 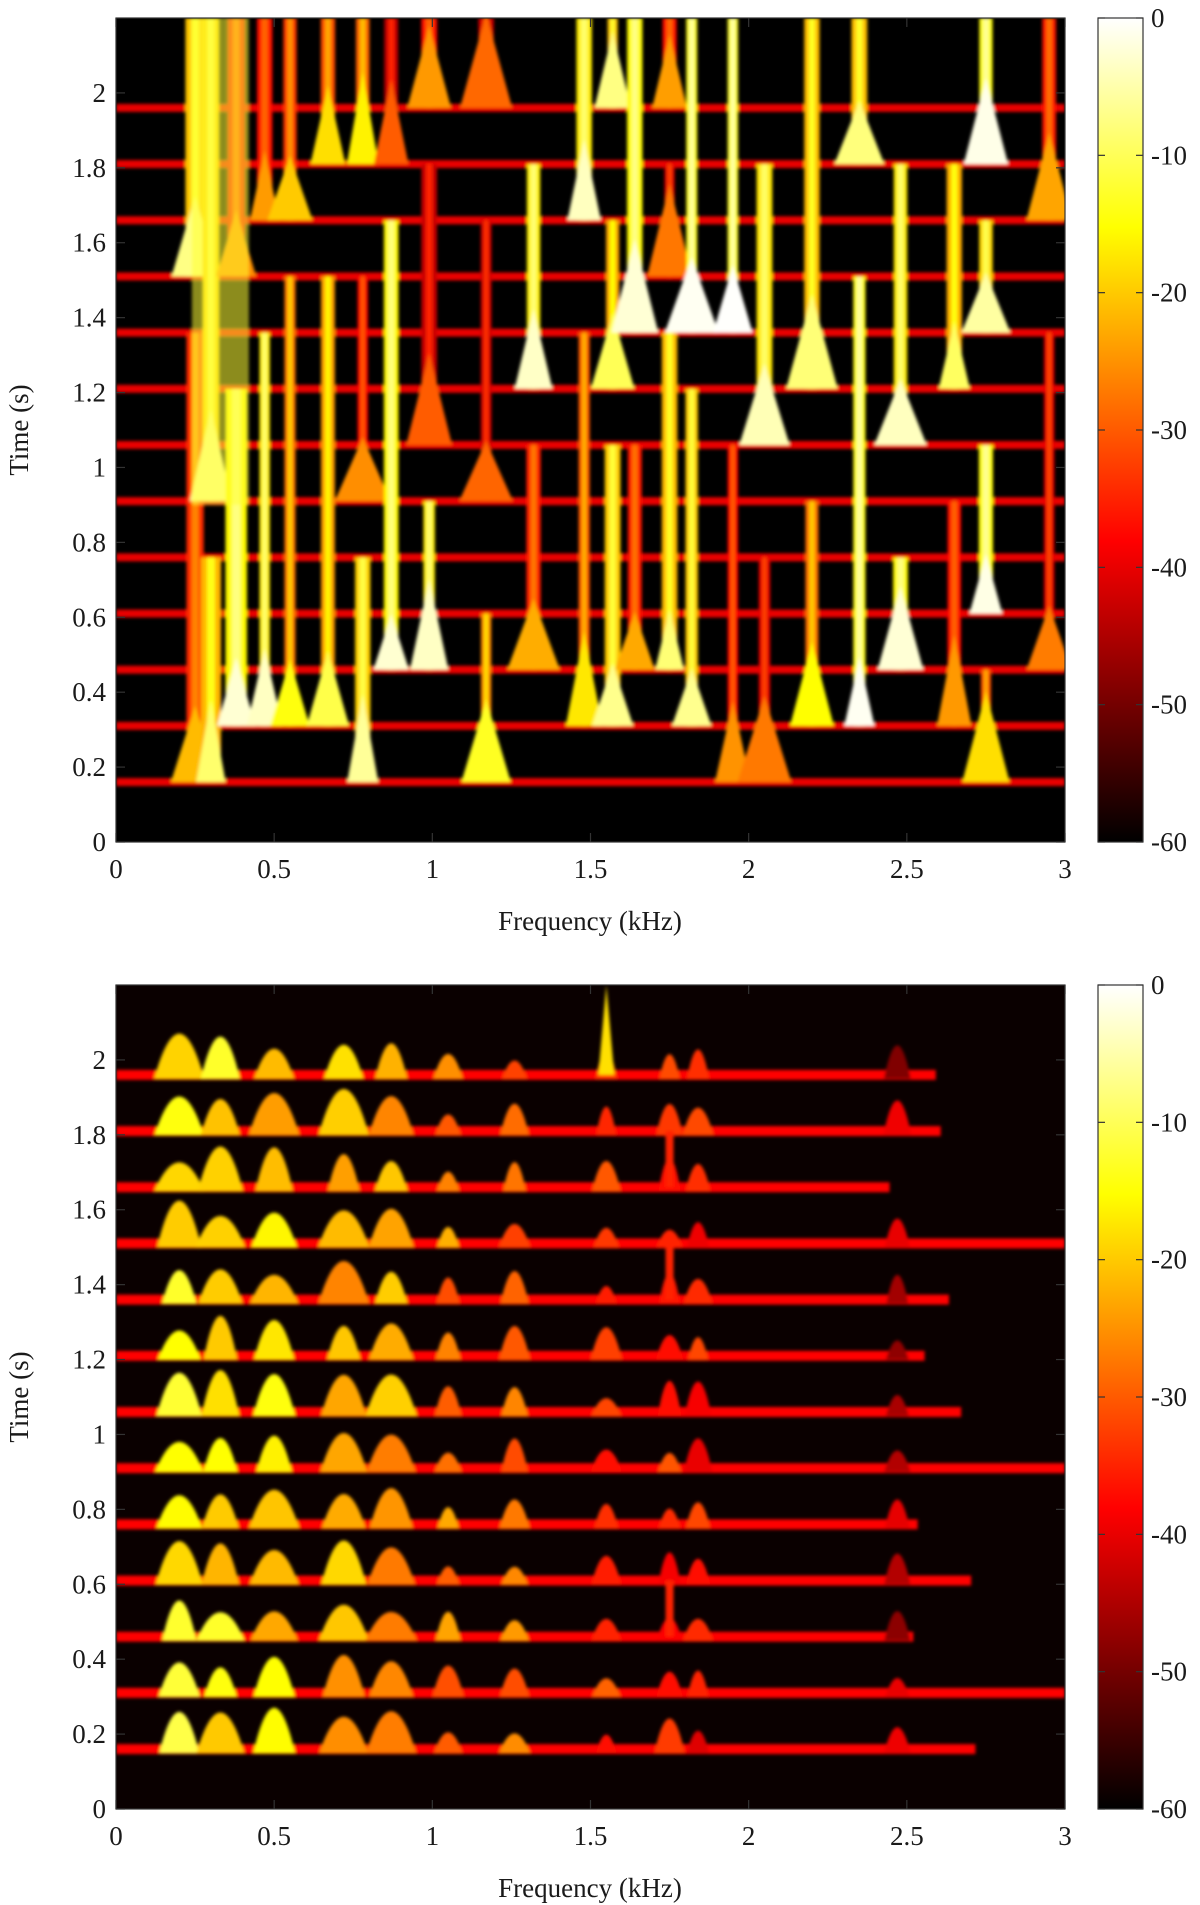 What do you see at coordinates (100, 1809) in the screenshot?
I see `y-tick-label: 0` at bounding box center [100, 1809].